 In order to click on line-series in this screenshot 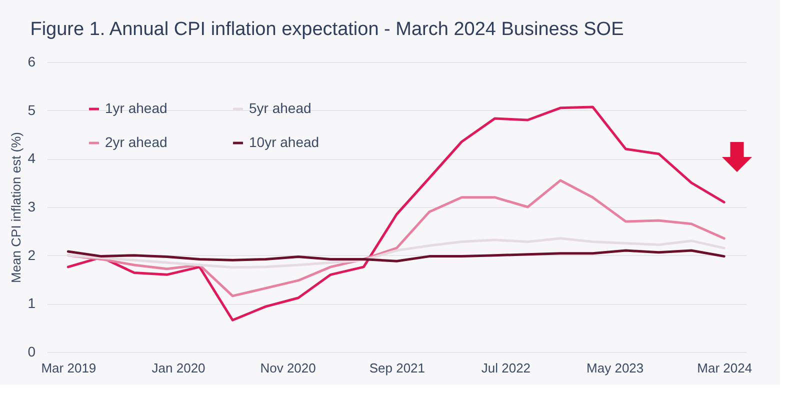, I will do `click(396, 255)`.